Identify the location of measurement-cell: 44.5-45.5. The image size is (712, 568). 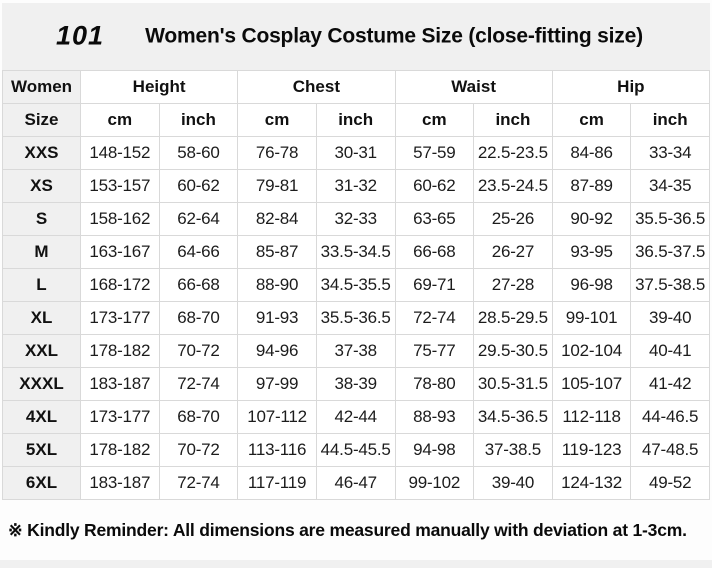
(355, 450).